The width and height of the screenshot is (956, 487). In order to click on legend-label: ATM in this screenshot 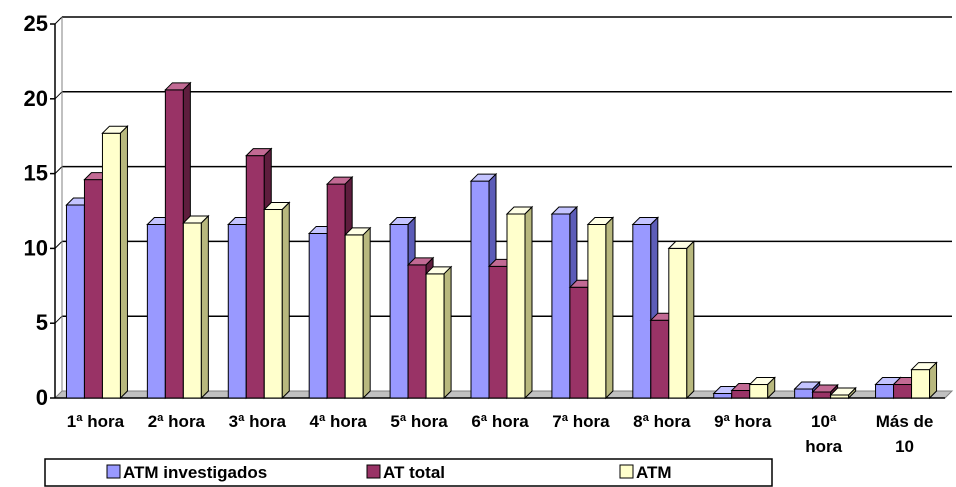, I will do `click(654, 472)`.